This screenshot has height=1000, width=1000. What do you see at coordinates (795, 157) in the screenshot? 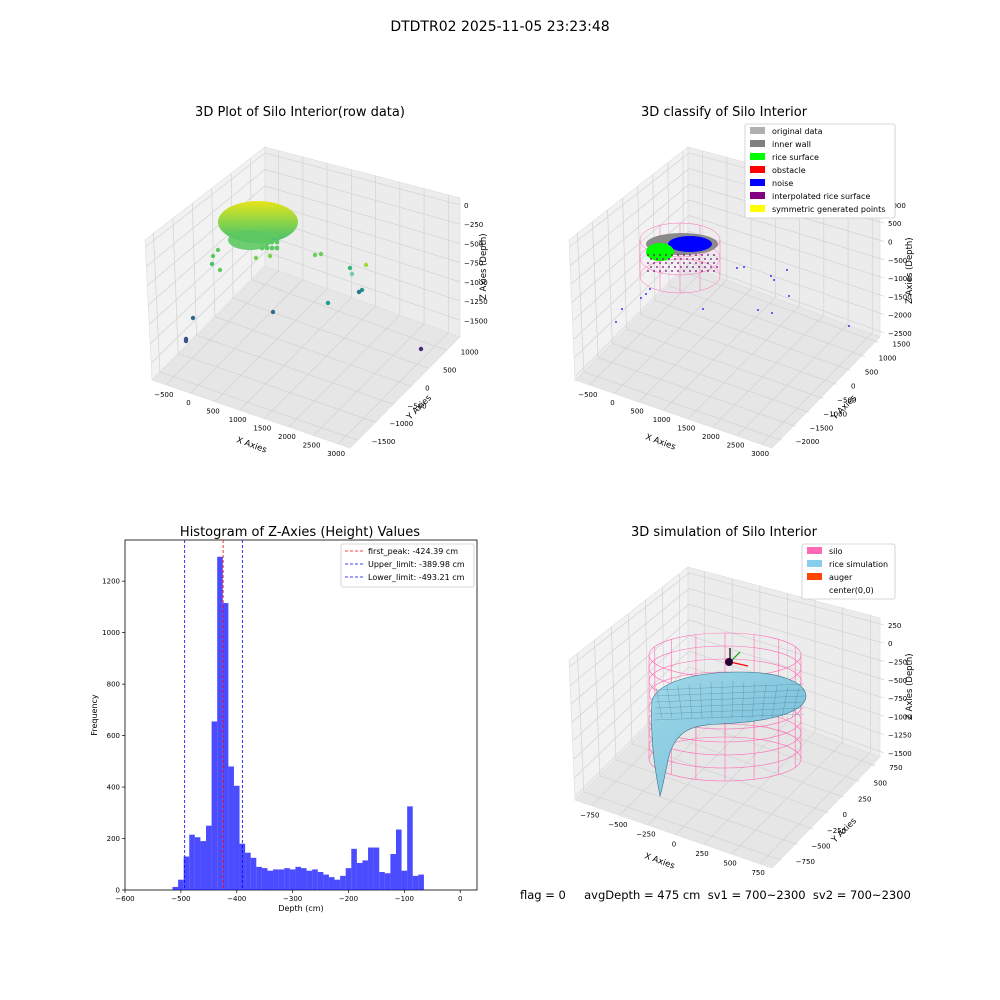
I see `legend-label: rice surface` at bounding box center [795, 157].